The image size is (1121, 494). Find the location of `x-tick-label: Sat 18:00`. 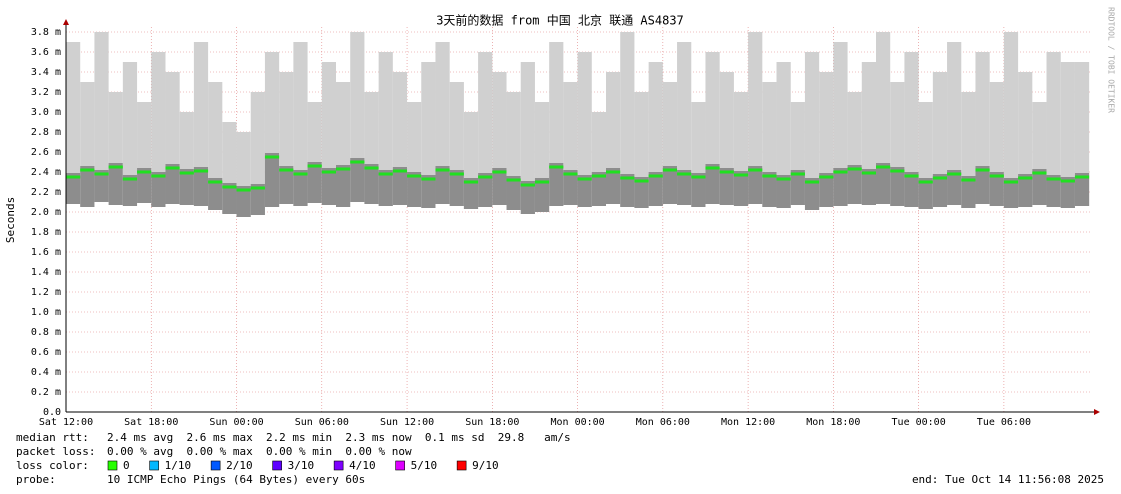

x-tick-label: Sat 18:00 is located at coordinates (151, 422).